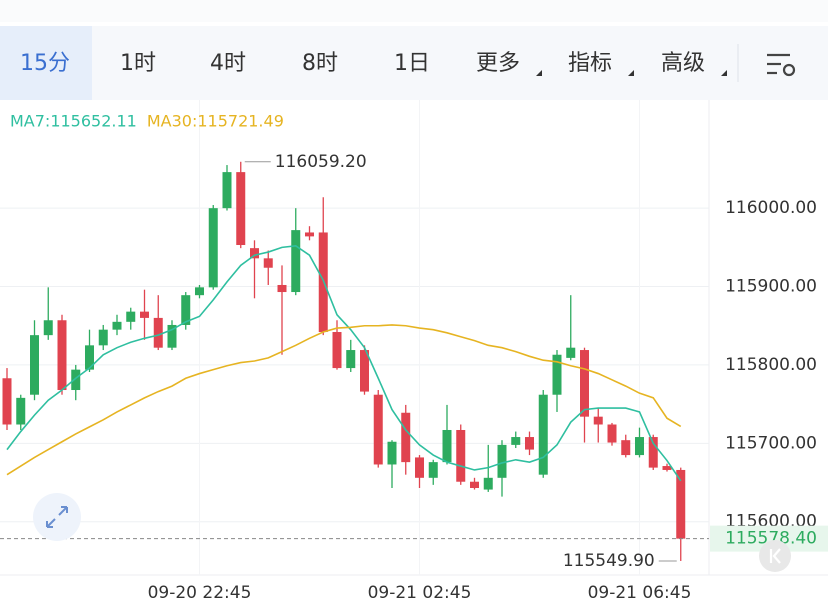  Describe the element at coordinates (73, 121) in the screenshot. I see `legend-entry: MA7:115652.11` at that location.